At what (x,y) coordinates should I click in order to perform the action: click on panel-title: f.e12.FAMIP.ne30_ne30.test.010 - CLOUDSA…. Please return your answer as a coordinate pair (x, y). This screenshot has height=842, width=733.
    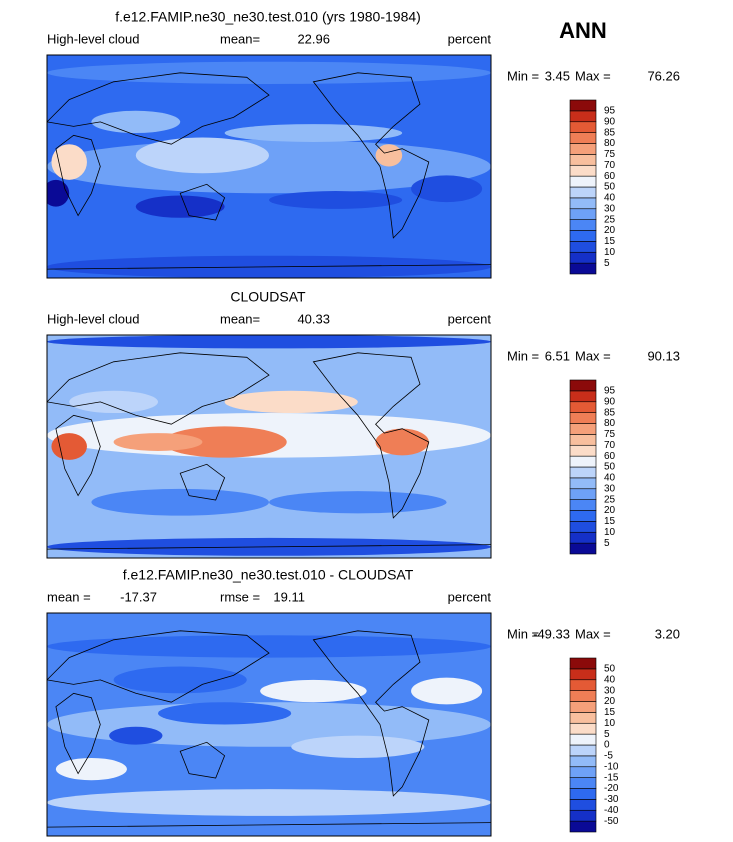
    Looking at the image, I should click on (268, 575).